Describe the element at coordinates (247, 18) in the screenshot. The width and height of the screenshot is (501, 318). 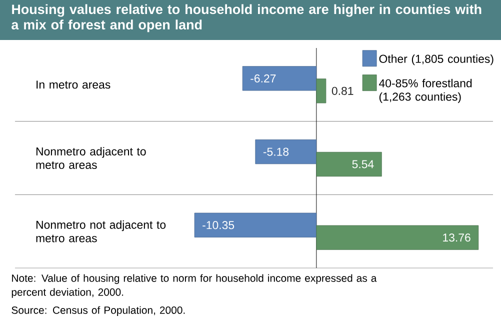
I see `chart-title: Housing values relative to household income are higher in counties with a mix of forest and open land` at that location.